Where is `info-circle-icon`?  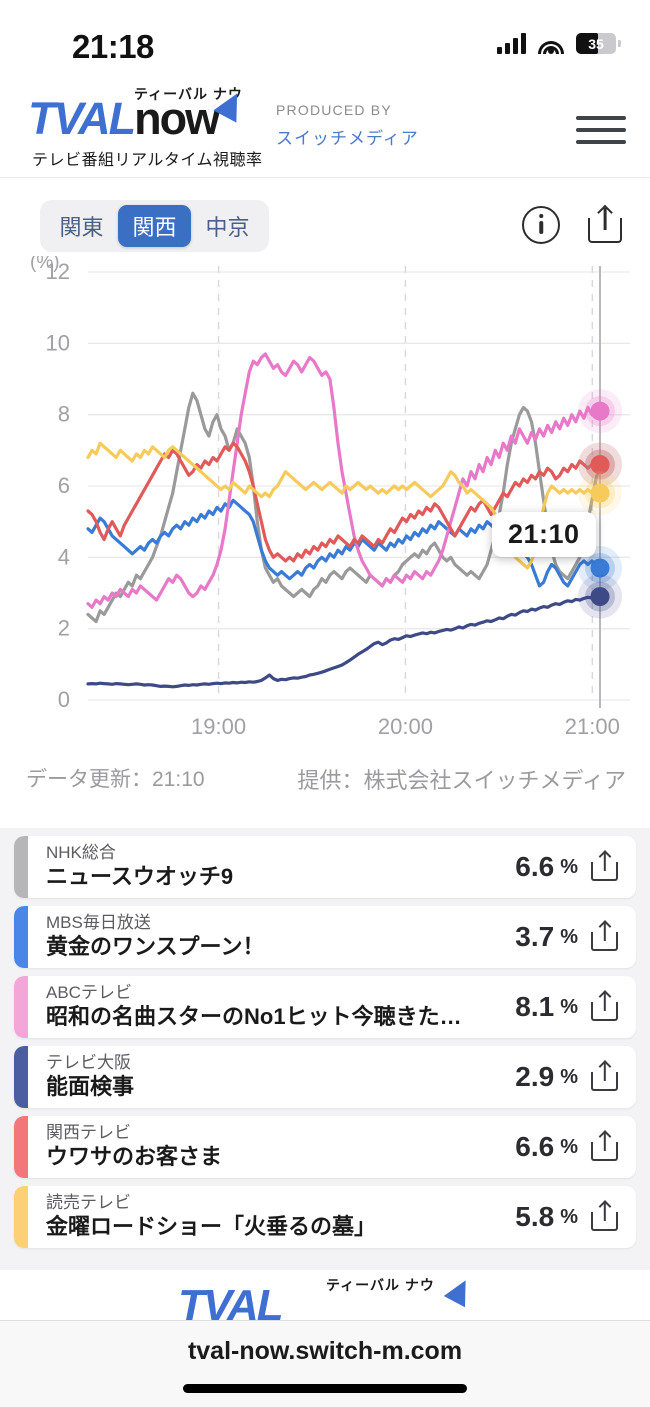 info-circle-icon is located at coordinates (541, 225).